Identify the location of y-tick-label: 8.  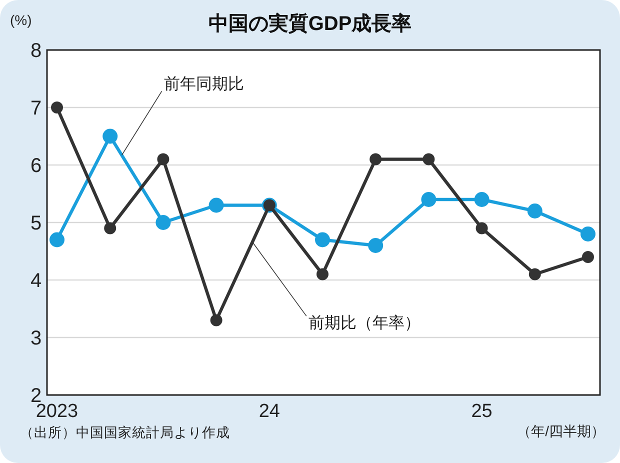
(36, 51).